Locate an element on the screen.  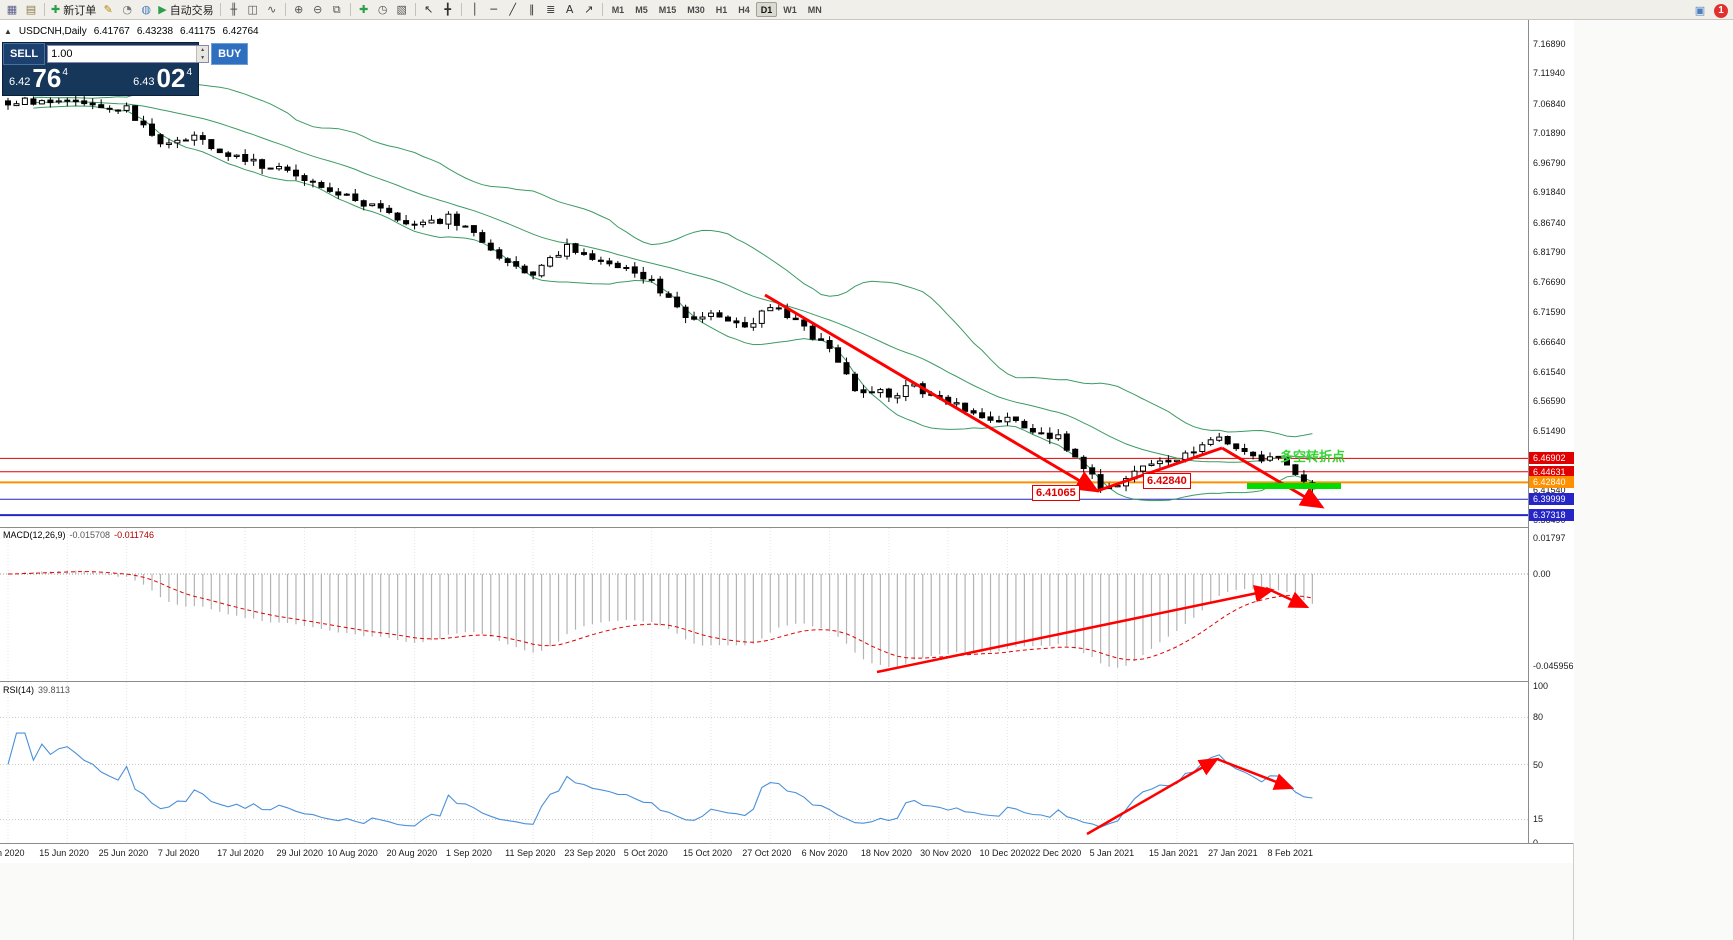
price-axis-tag: 6.42840 is located at coordinates (1551, 482).